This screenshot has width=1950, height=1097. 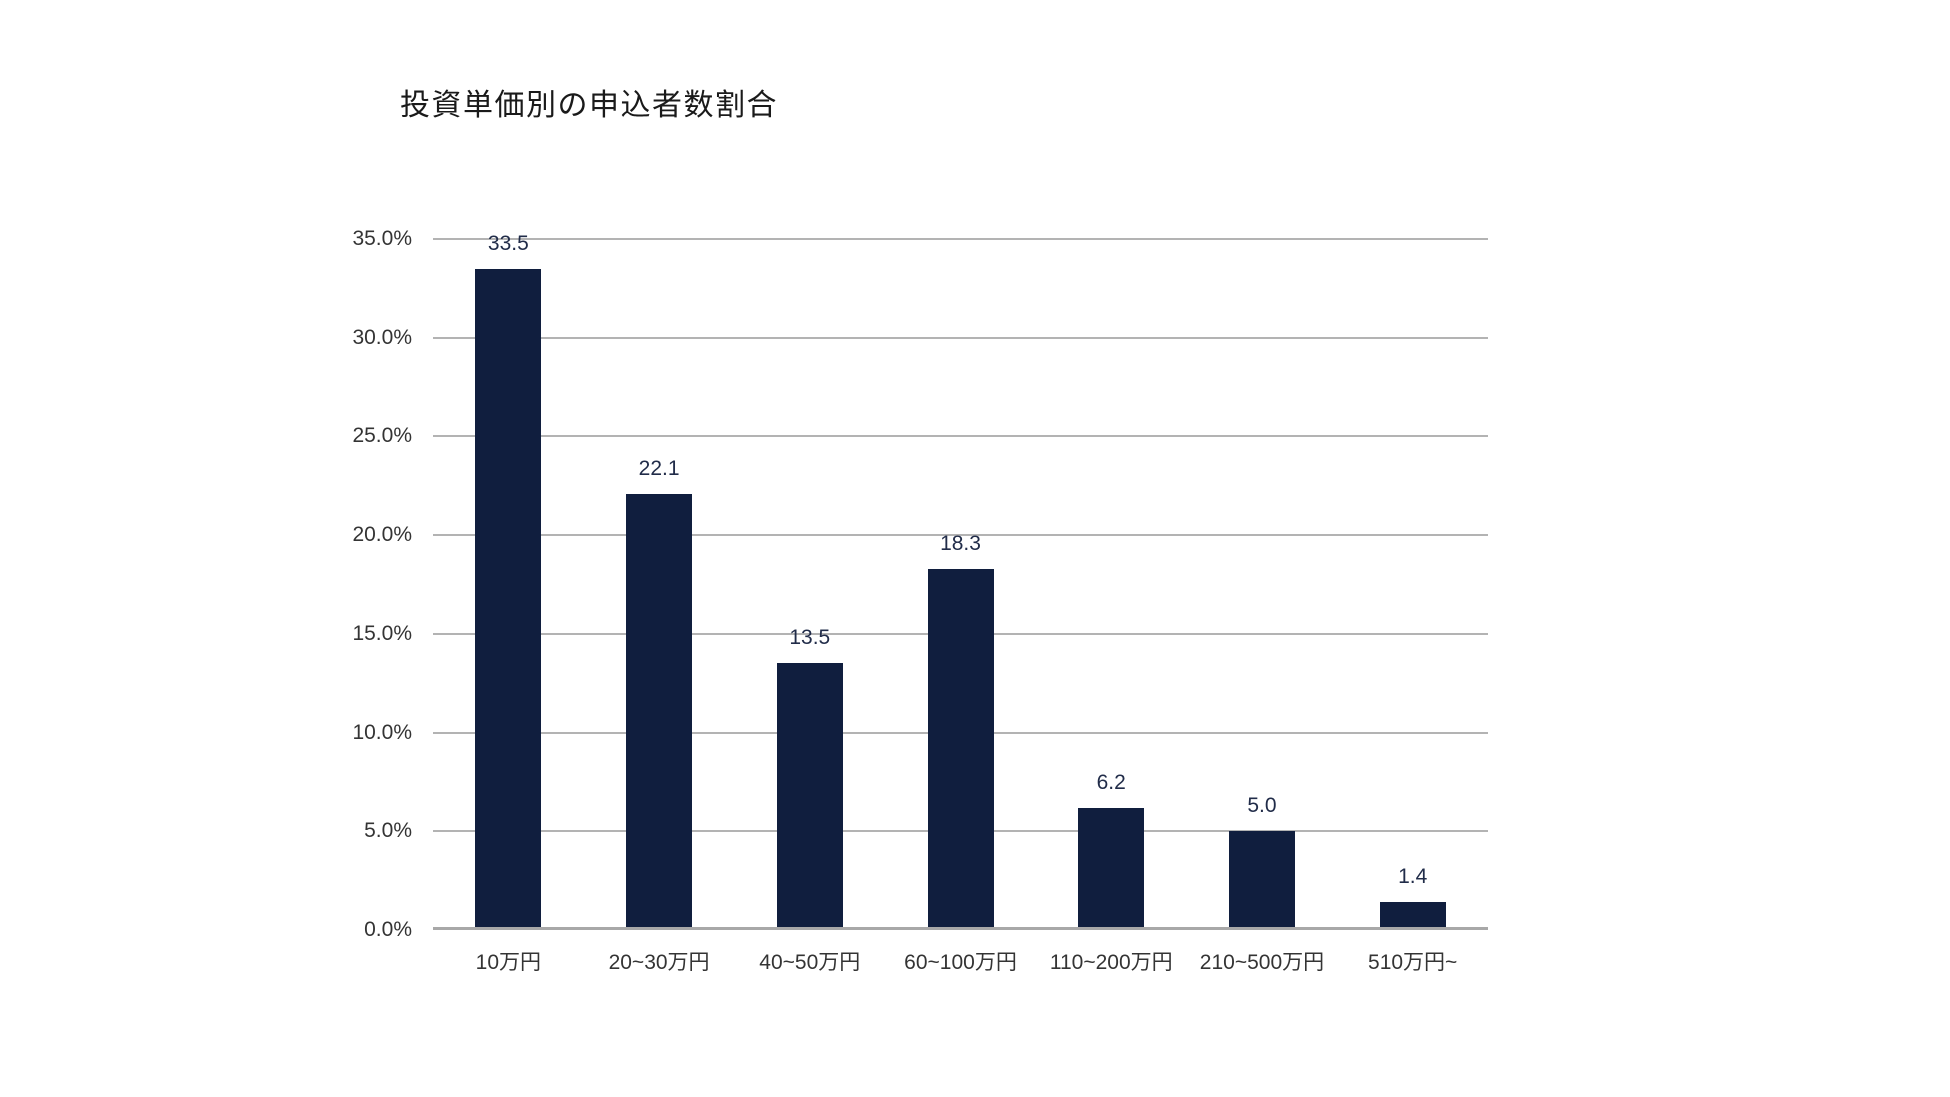 I want to click on x-axis-category-label: 60~100万円, so click(x=960, y=962).